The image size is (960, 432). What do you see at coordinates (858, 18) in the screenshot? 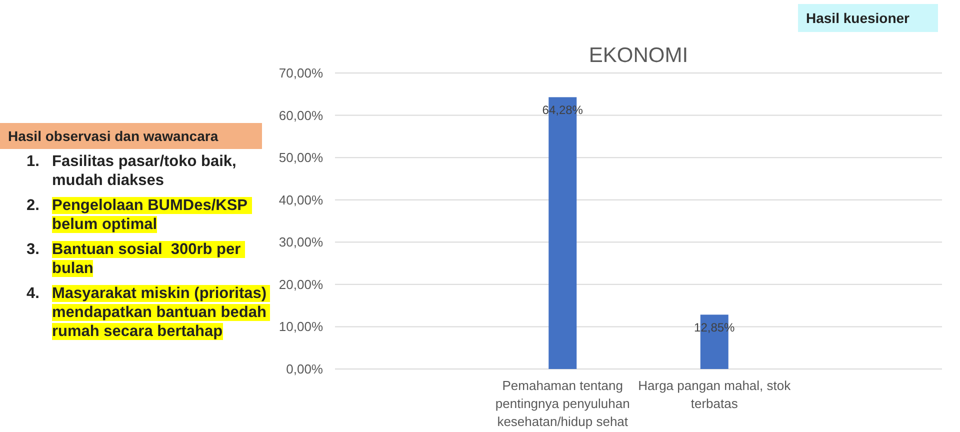
I see `text: Hasil kuesioner` at bounding box center [858, 18].